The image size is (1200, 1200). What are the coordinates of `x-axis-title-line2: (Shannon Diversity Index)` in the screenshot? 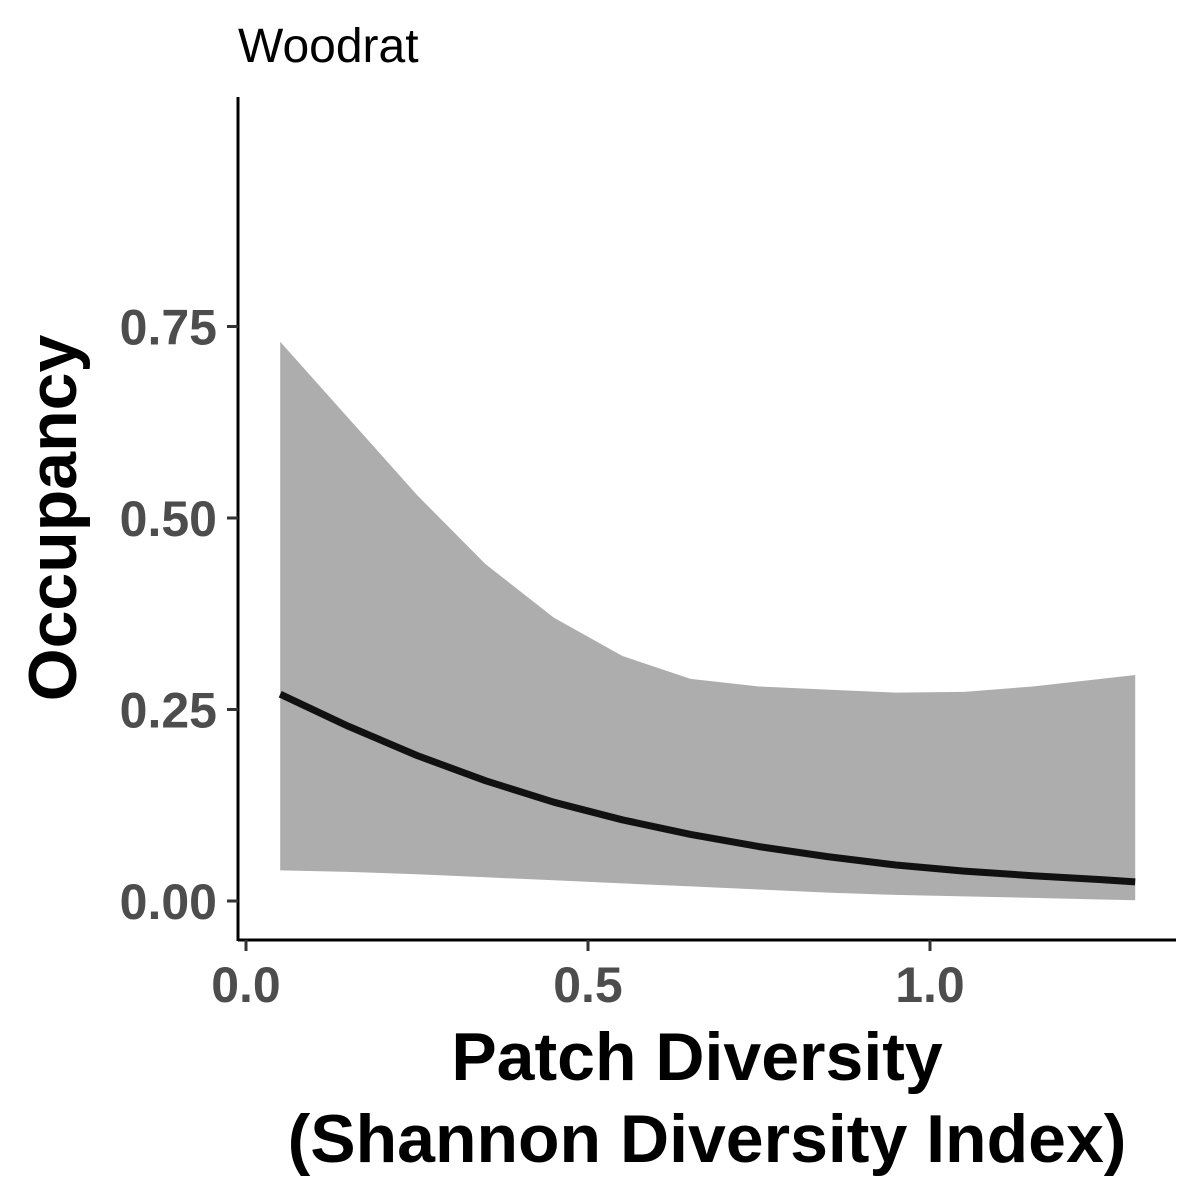 It's located at (707, 1139).